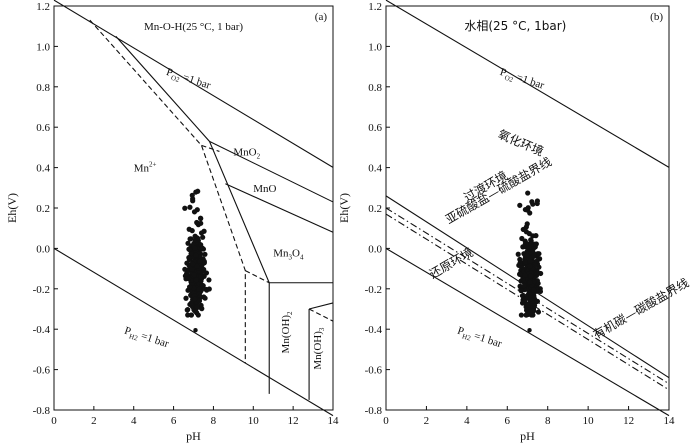 The width and height of the screenshot is (700, 446). I want to click on panel-tag-a: (a), so click(321, 17).